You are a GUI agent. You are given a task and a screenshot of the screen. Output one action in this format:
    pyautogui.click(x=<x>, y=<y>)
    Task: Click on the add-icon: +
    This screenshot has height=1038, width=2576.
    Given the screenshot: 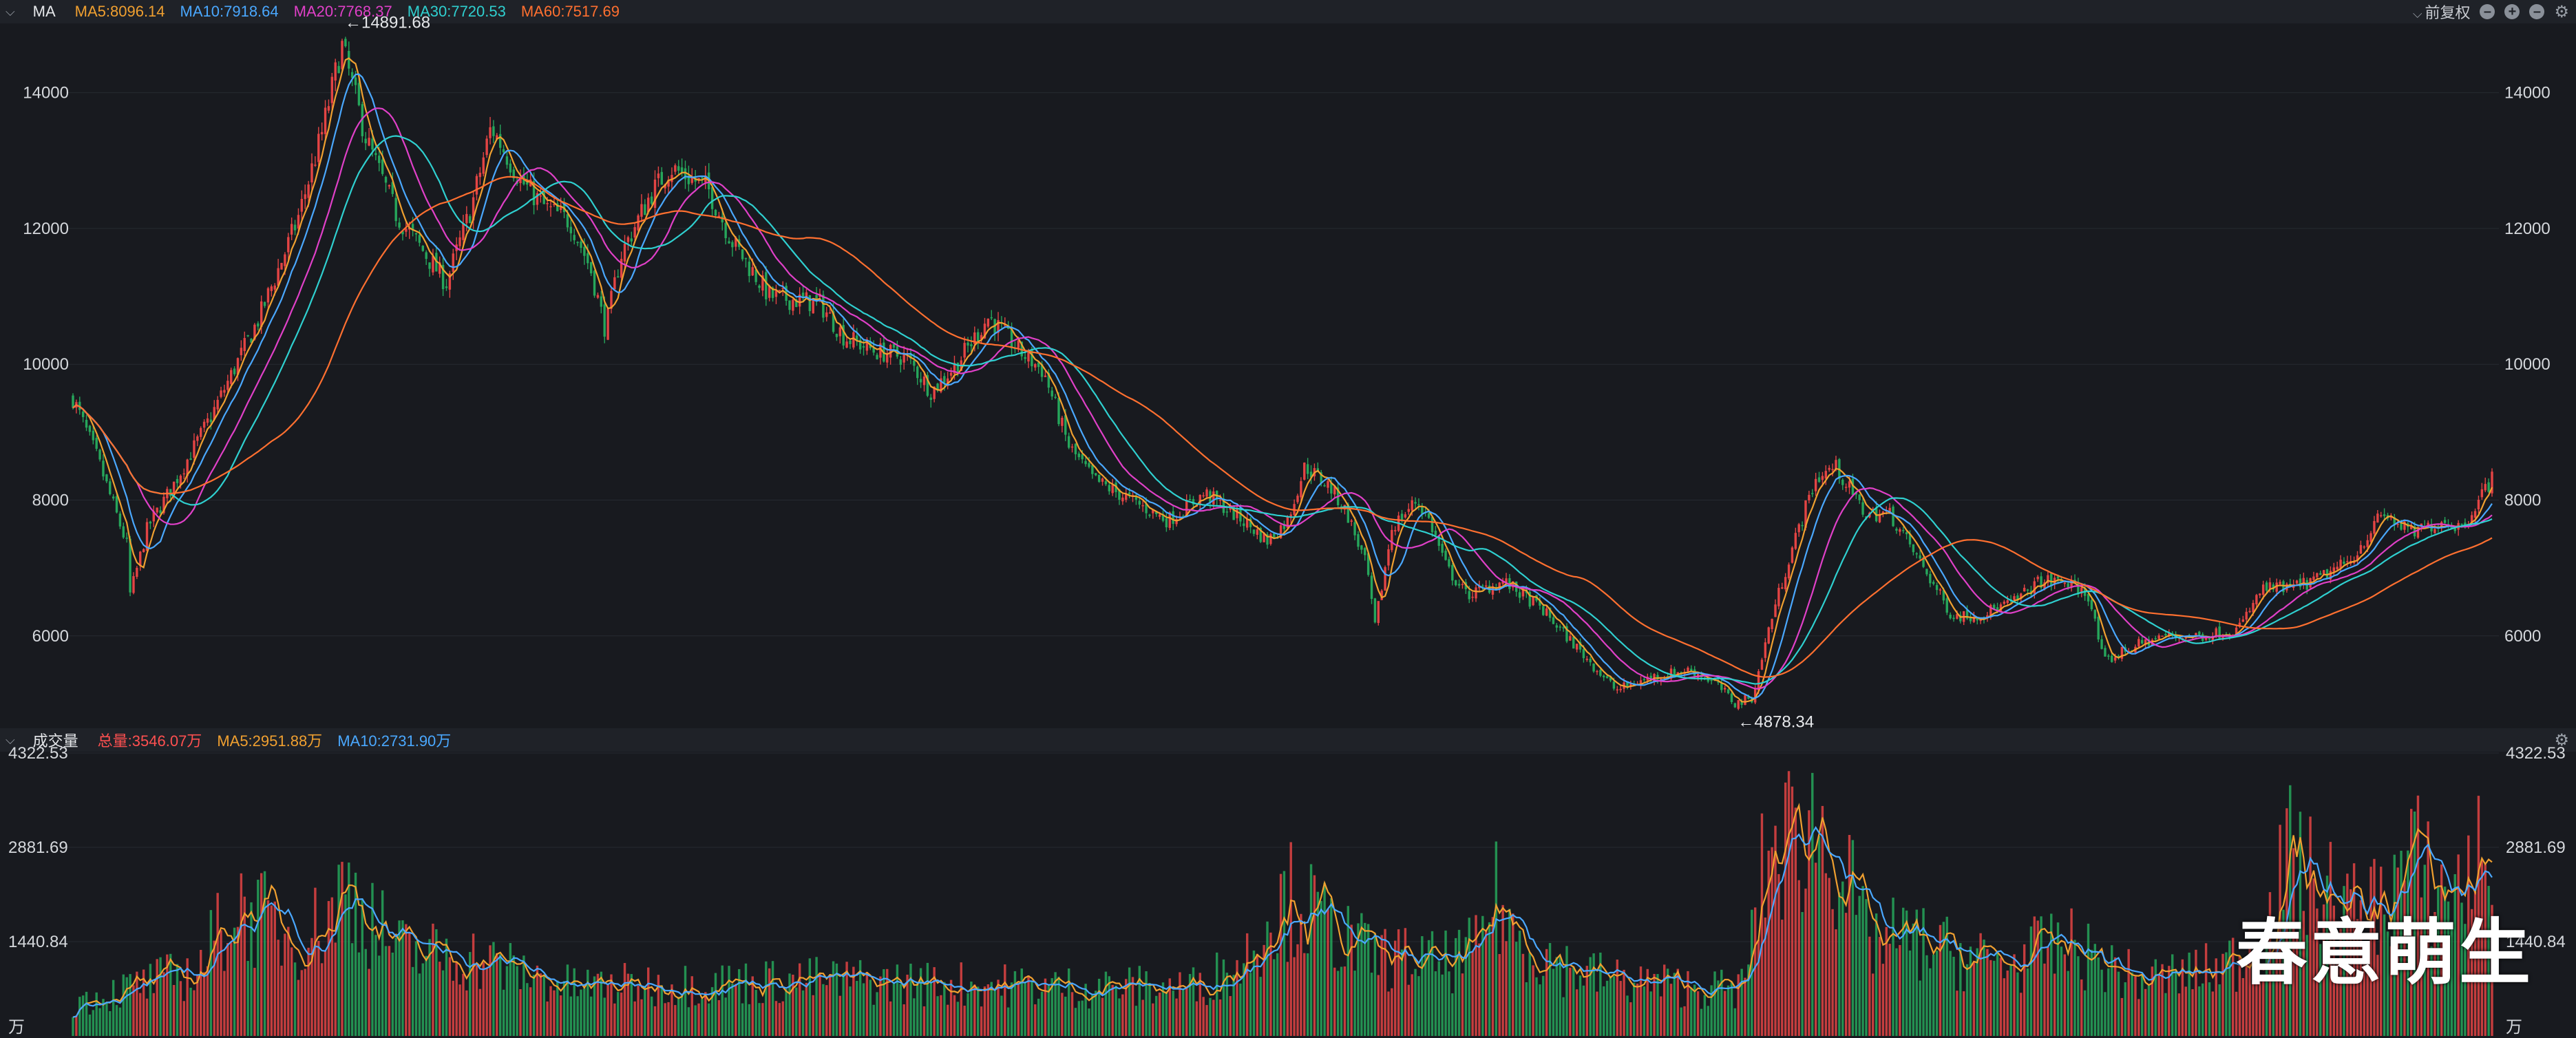 What is the action you would take?
    pyautogui.click(x=2512, y=11)
    